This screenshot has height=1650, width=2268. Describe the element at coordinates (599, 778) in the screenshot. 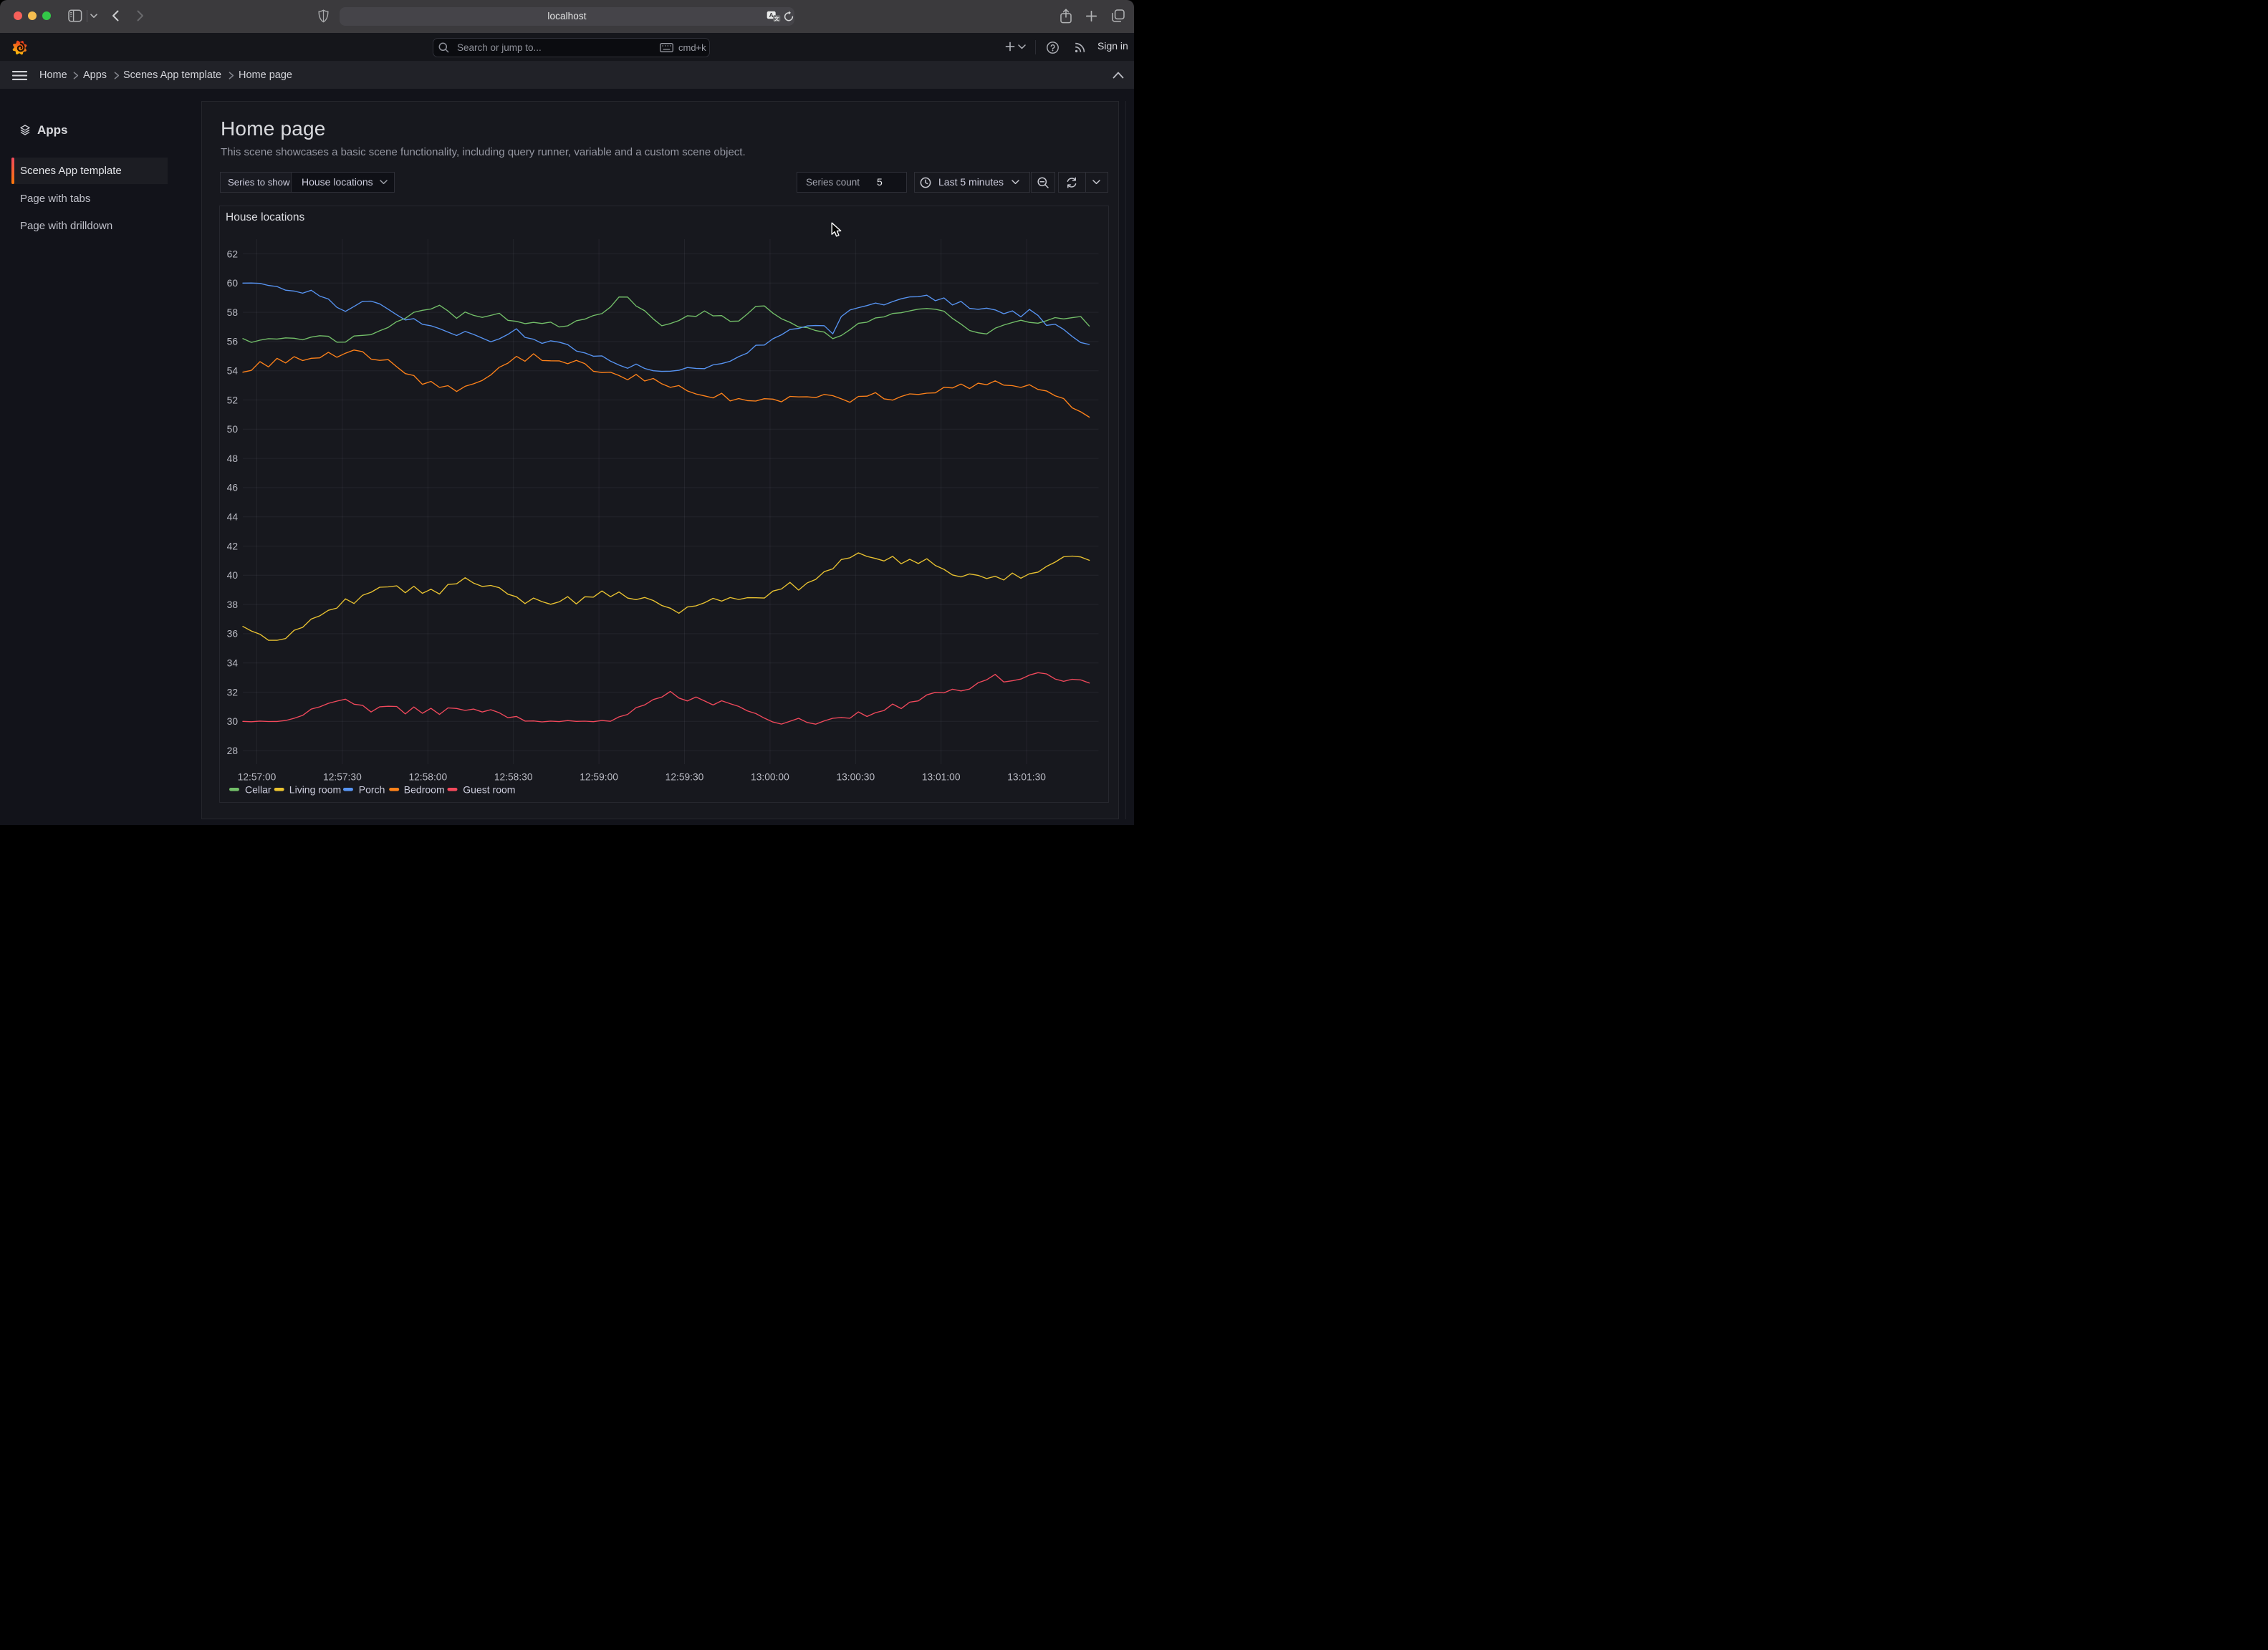

I see `svg-text: 12:59:00` at that location.